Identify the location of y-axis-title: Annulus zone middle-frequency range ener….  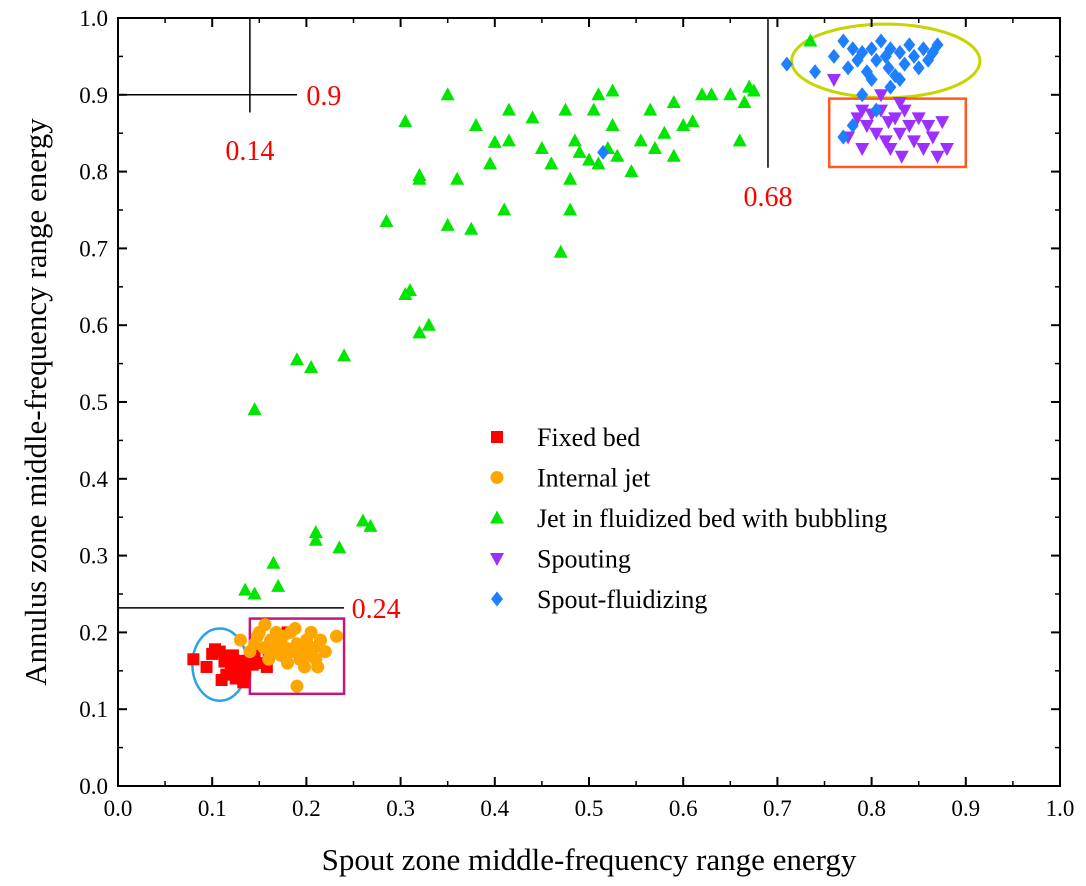
(35, 402).